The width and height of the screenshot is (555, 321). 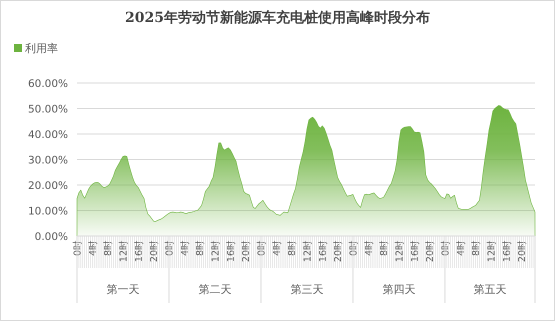 What do you see at coordinates (307, 289) in the screenshot?
I see `text: 第三天` at bounding box center [307, 289].